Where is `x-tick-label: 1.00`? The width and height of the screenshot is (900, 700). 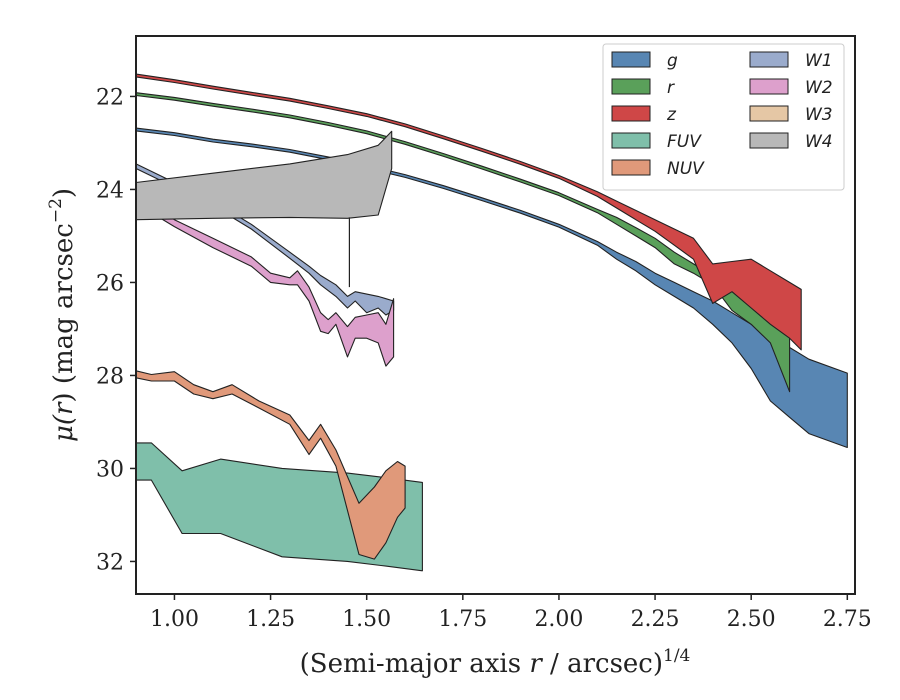 x-tick-label: 1.00 is located at coordinates (174, 619).